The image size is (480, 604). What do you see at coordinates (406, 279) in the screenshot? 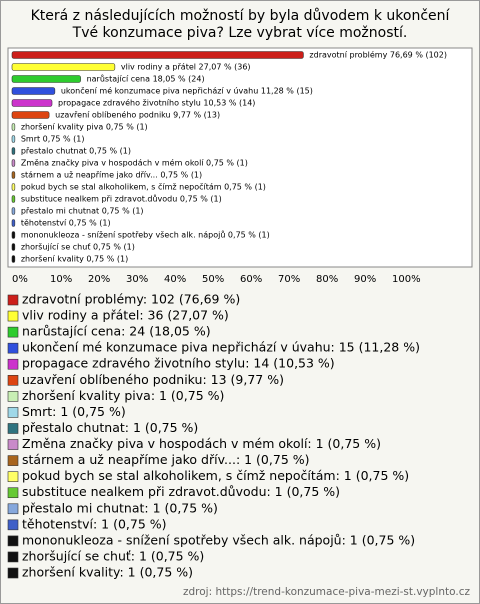
I see `x-tick-label: 100%` at bounding box center [406, 279].